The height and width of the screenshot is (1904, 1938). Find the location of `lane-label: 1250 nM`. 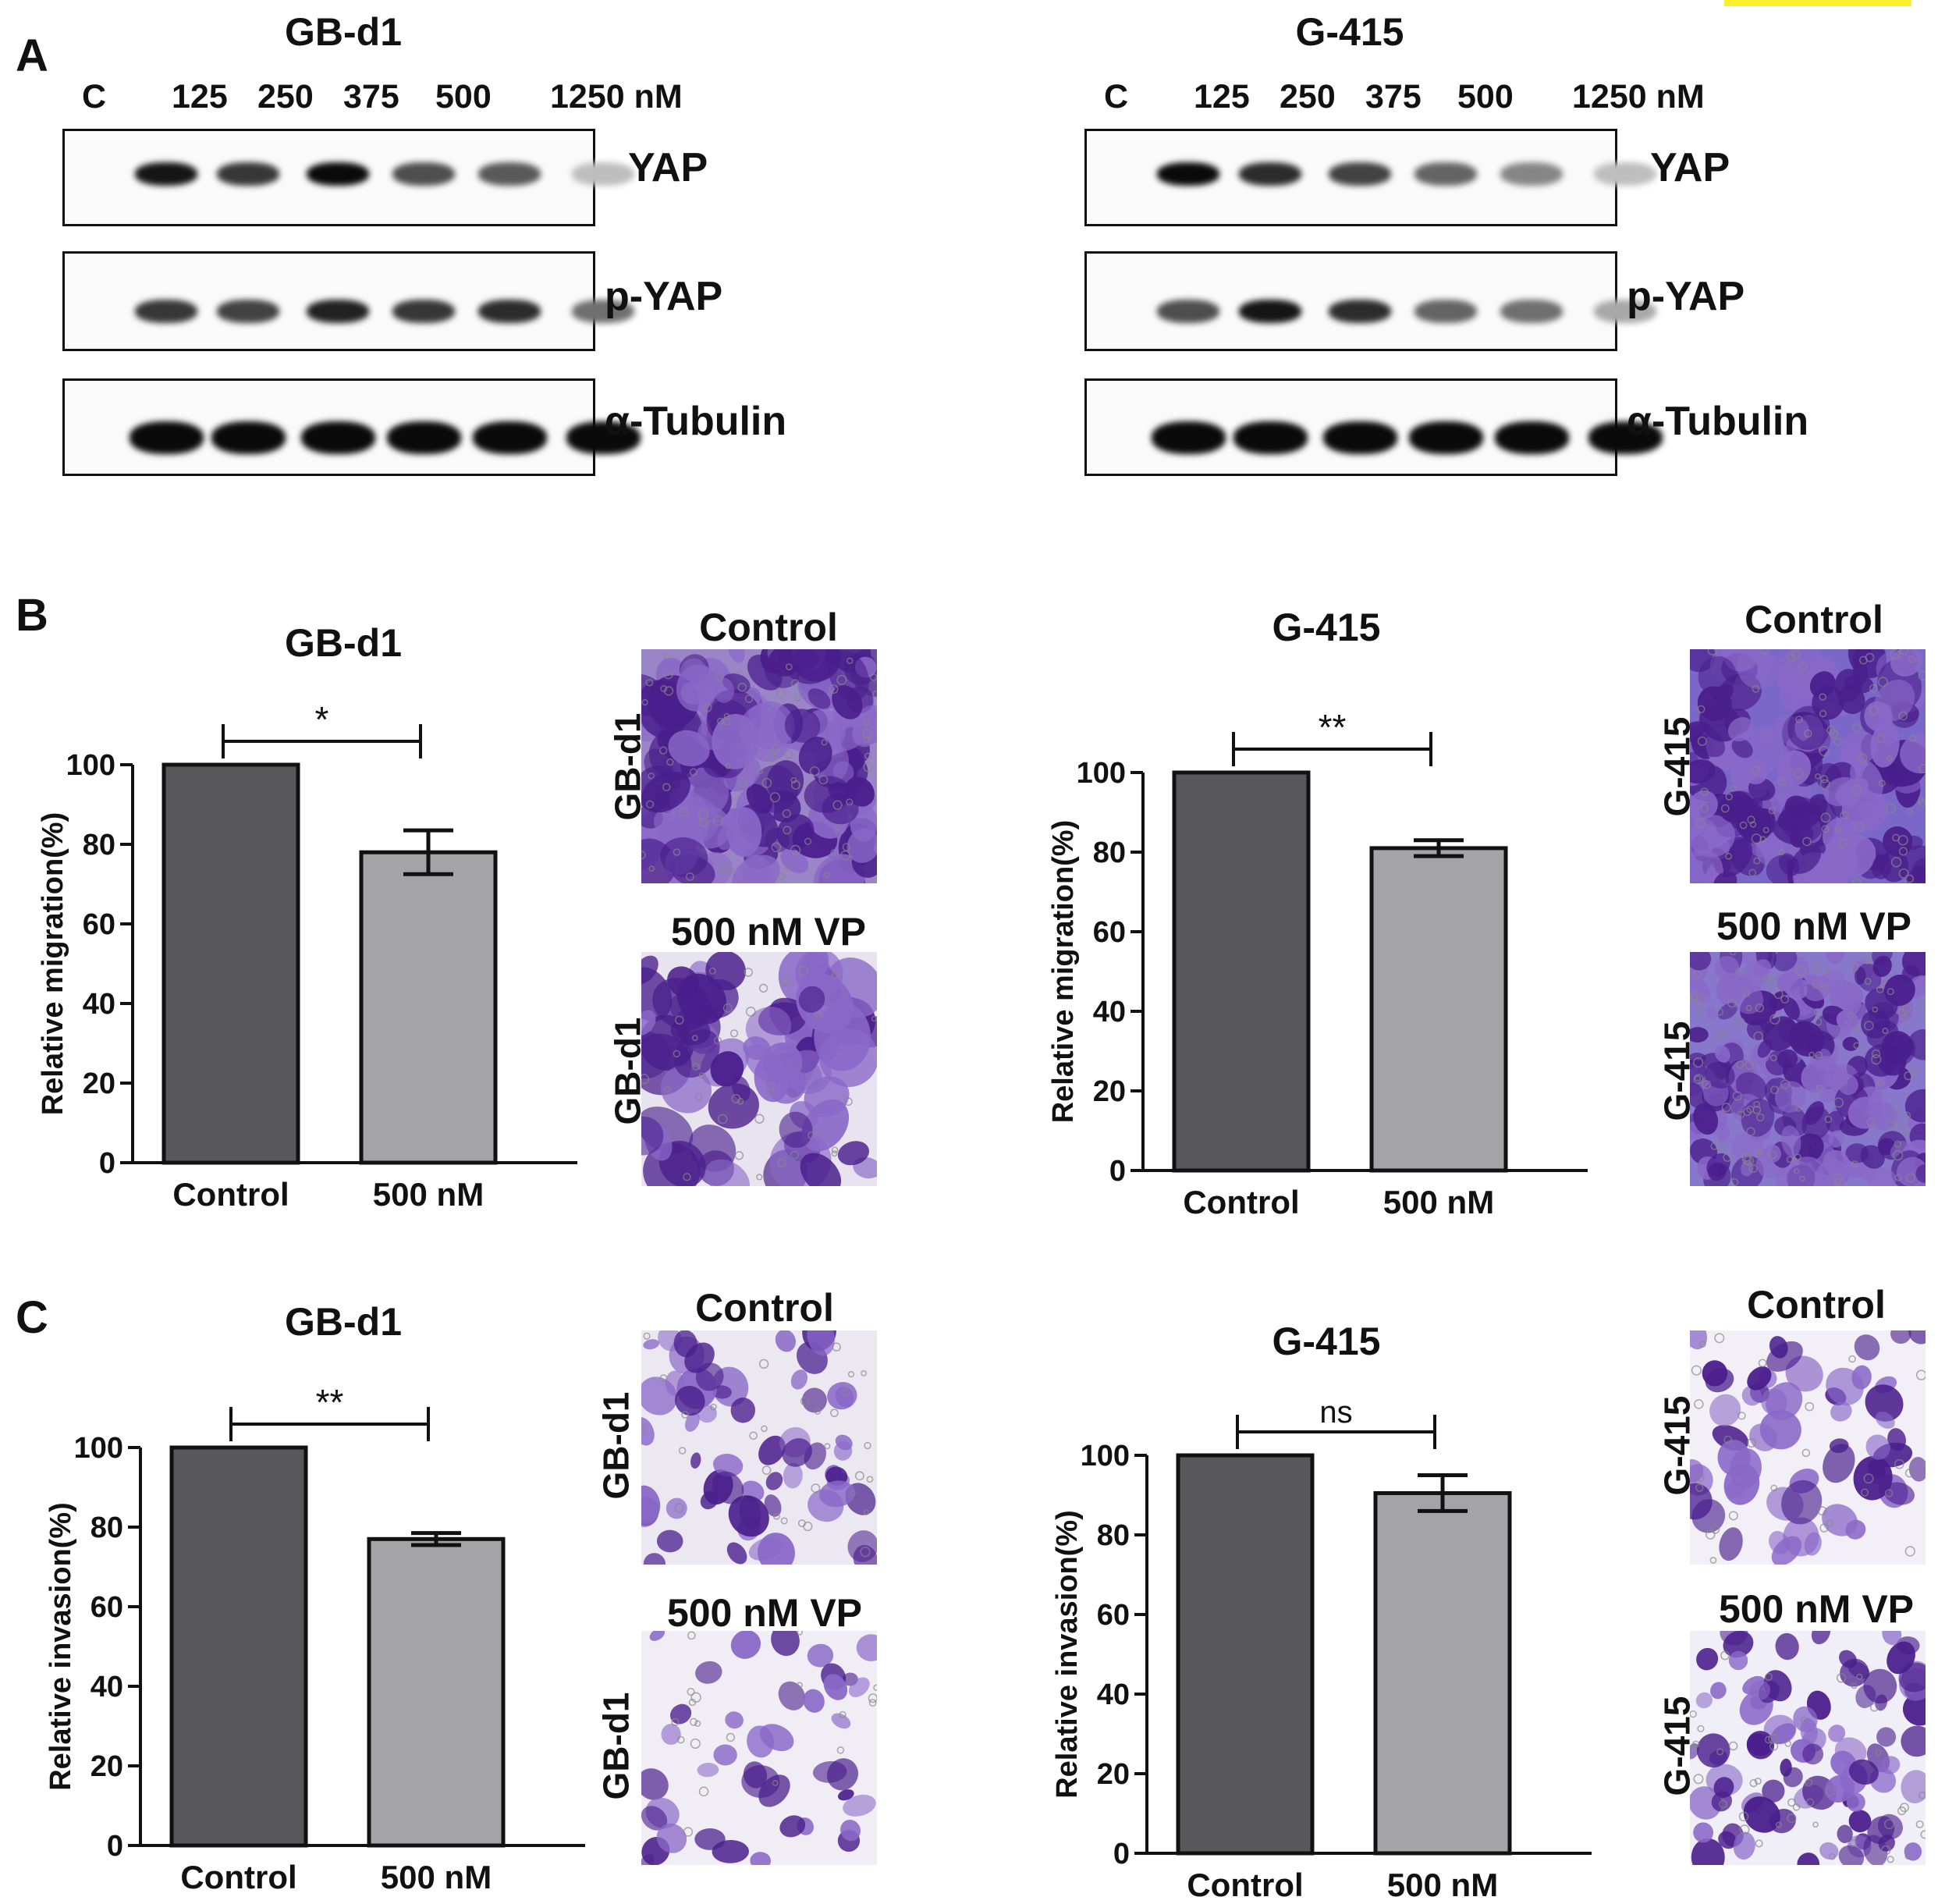

lane-label: 1250 nM is located at coordinates (616, 96).